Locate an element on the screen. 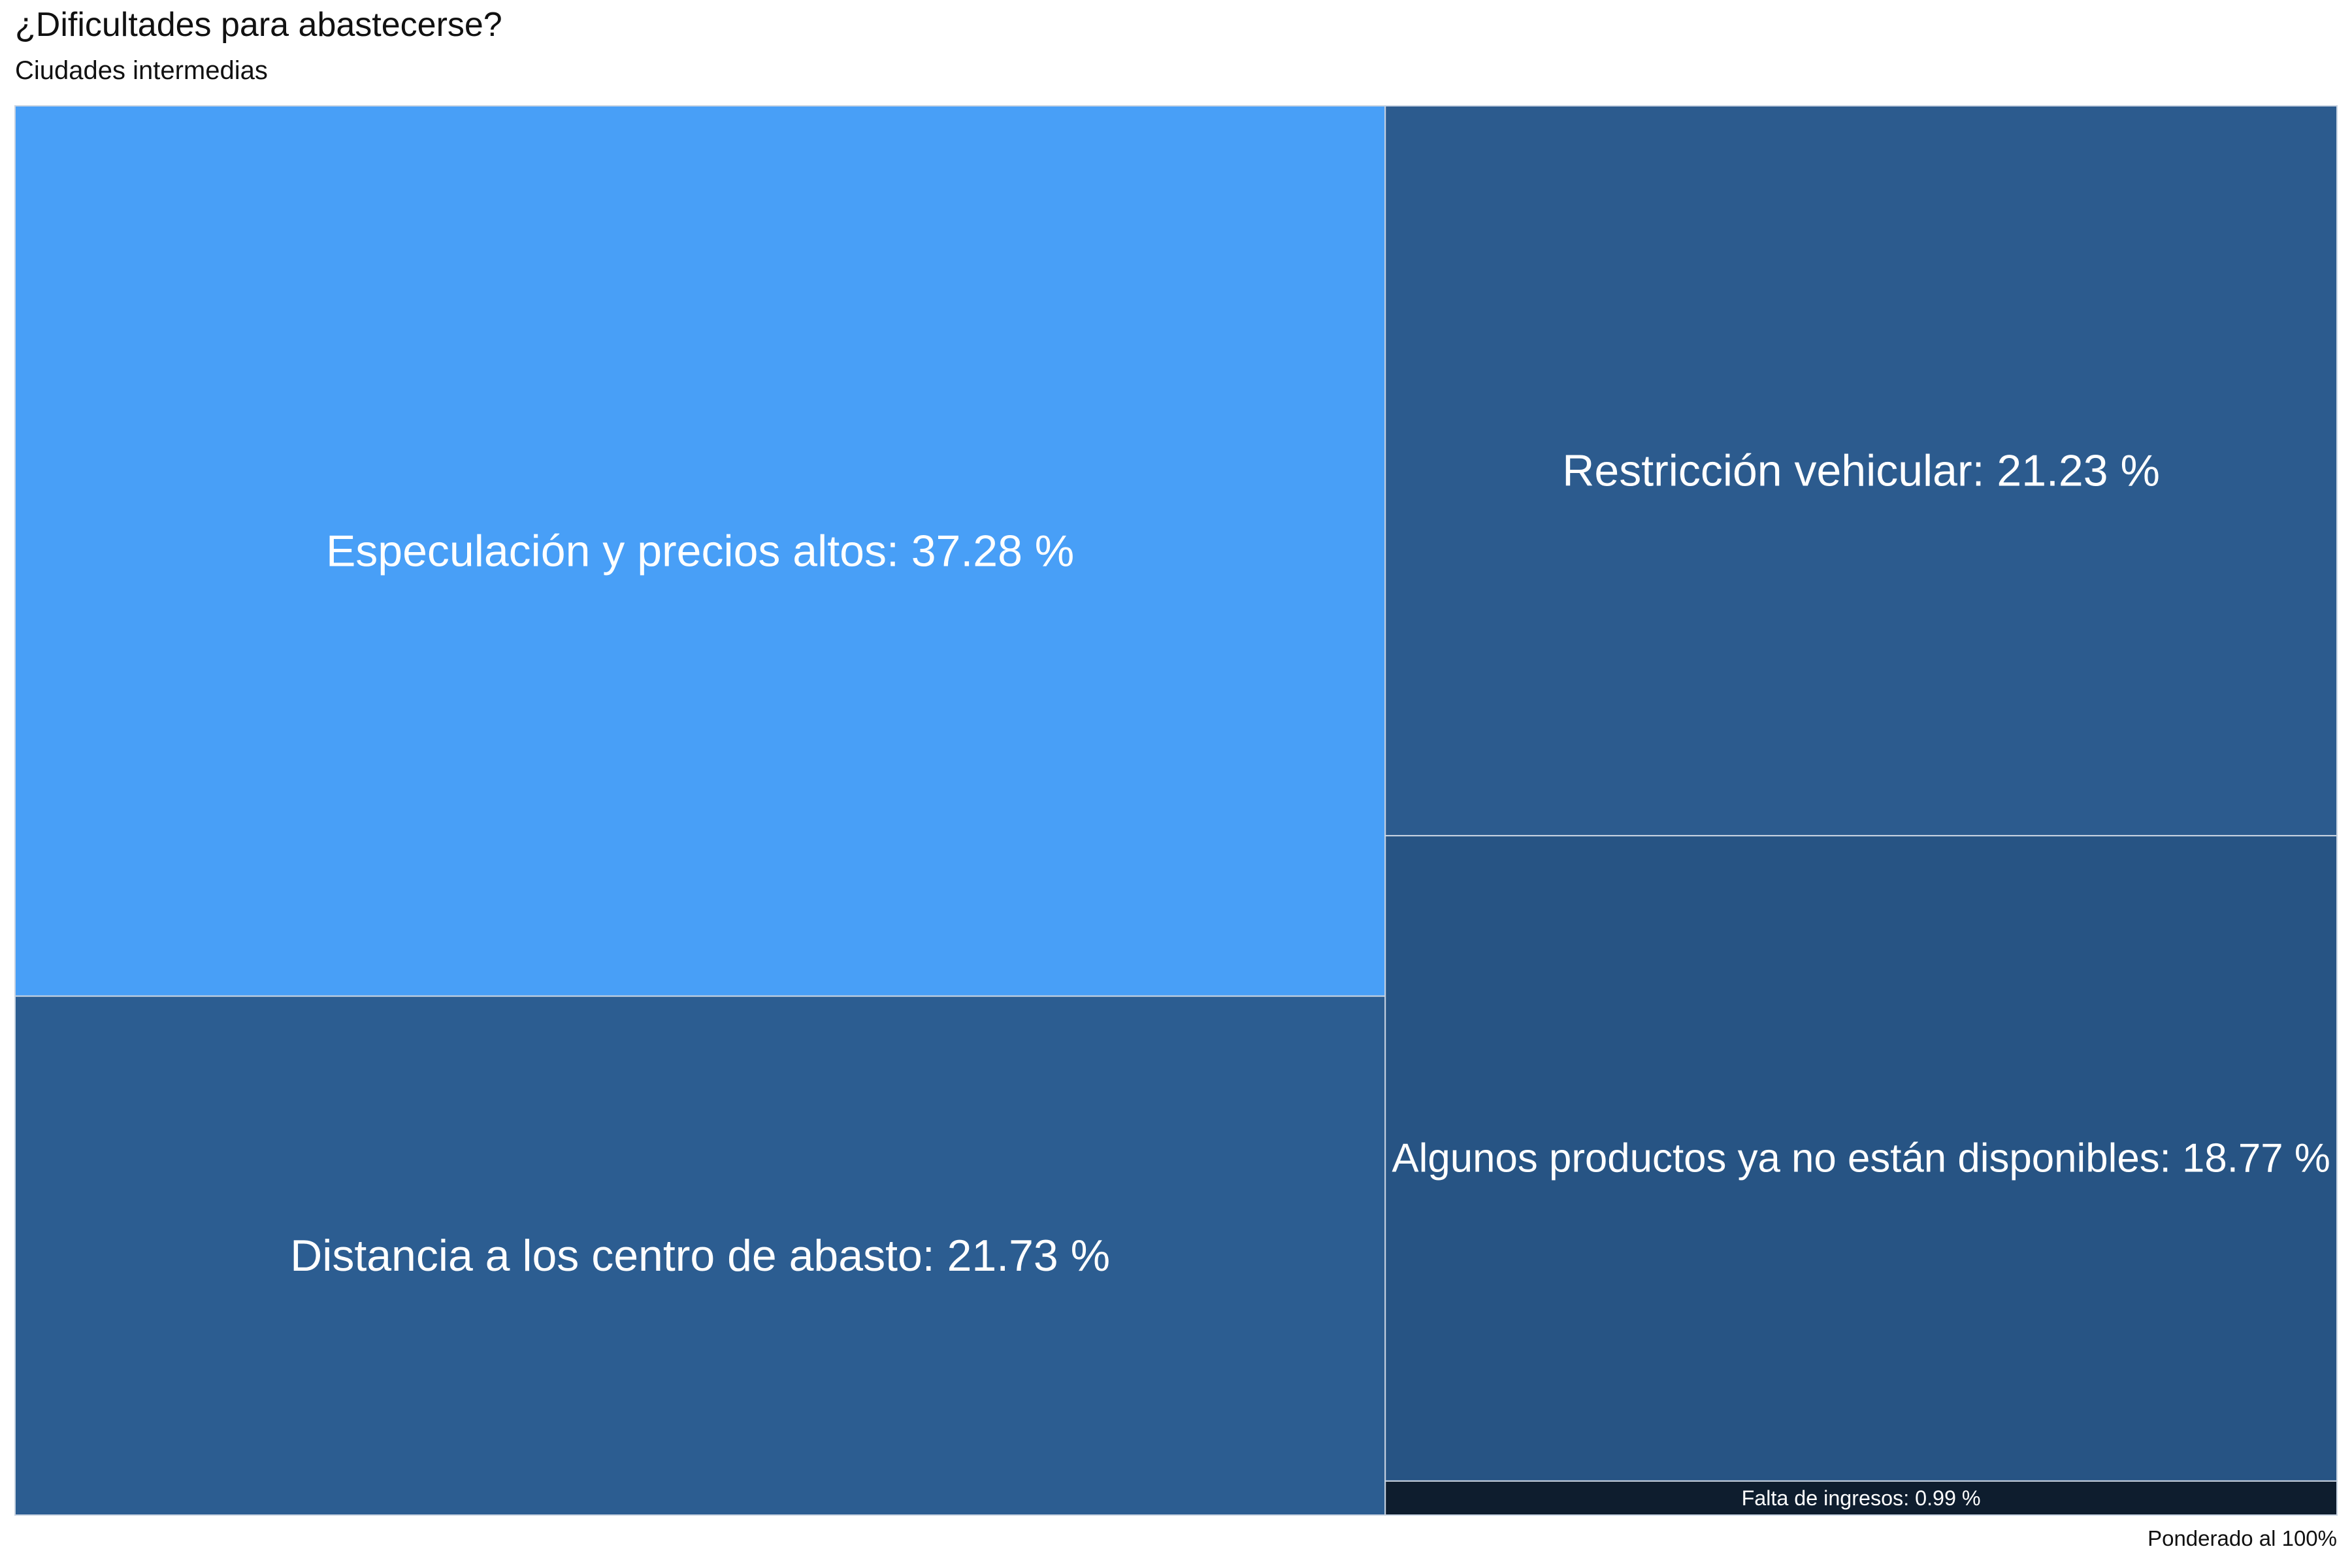 The width and height of the screenshot is (2352, 1568). chart-subtitle: Ciudades intermedias is located at coordinates (141, 70).